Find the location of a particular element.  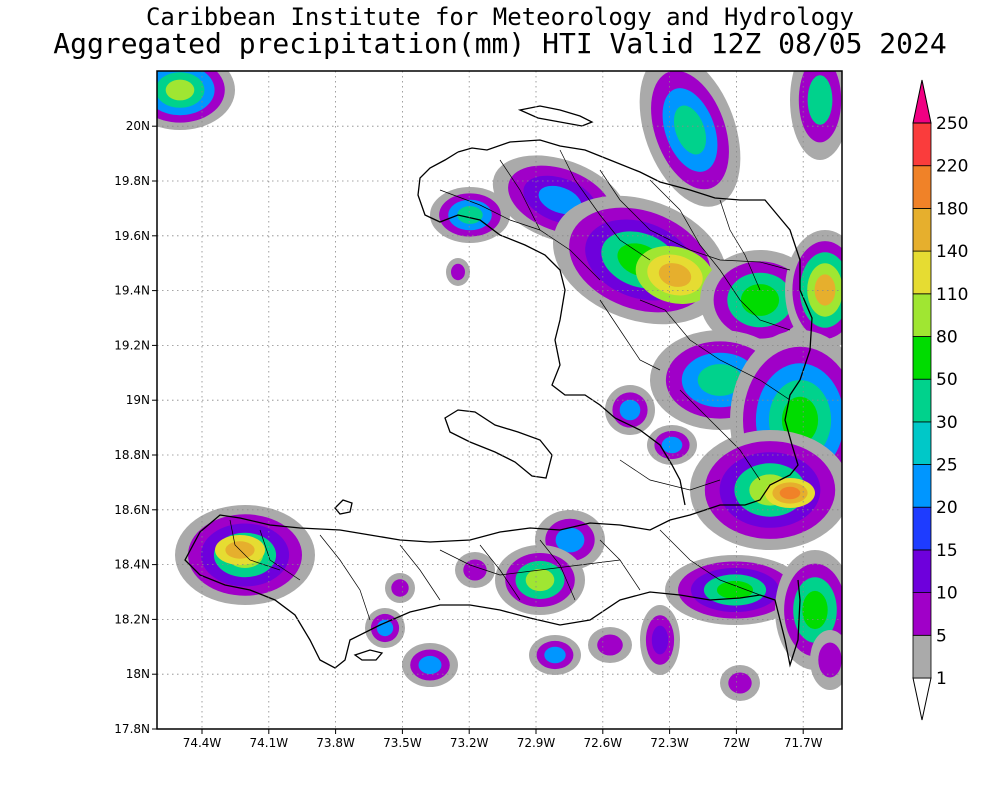

colorbar-label: 110 is located at coordinates (952, 295).